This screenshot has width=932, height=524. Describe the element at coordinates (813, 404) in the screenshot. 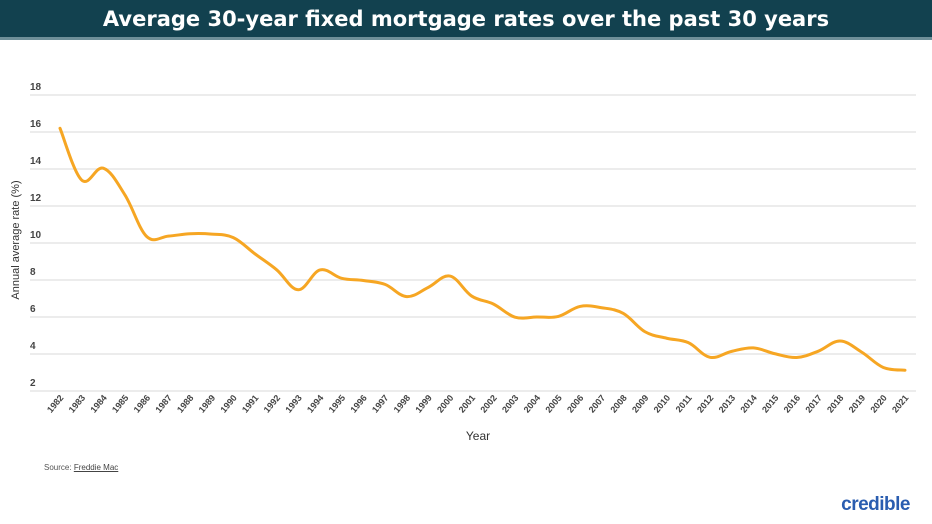

I see `x-tick-label: 2017` at that location.